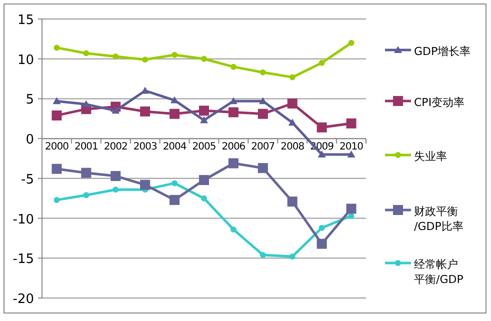 The width and height of the screenshot is (491, 321). I want to click on x-tick-label: 2006, so click(234, 147).